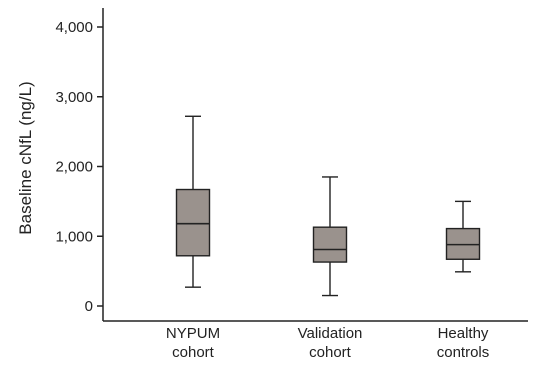 The height and width of the screenshot is (369, 533). I want to click on y-tick-label: 1,000, so click(74, 236).